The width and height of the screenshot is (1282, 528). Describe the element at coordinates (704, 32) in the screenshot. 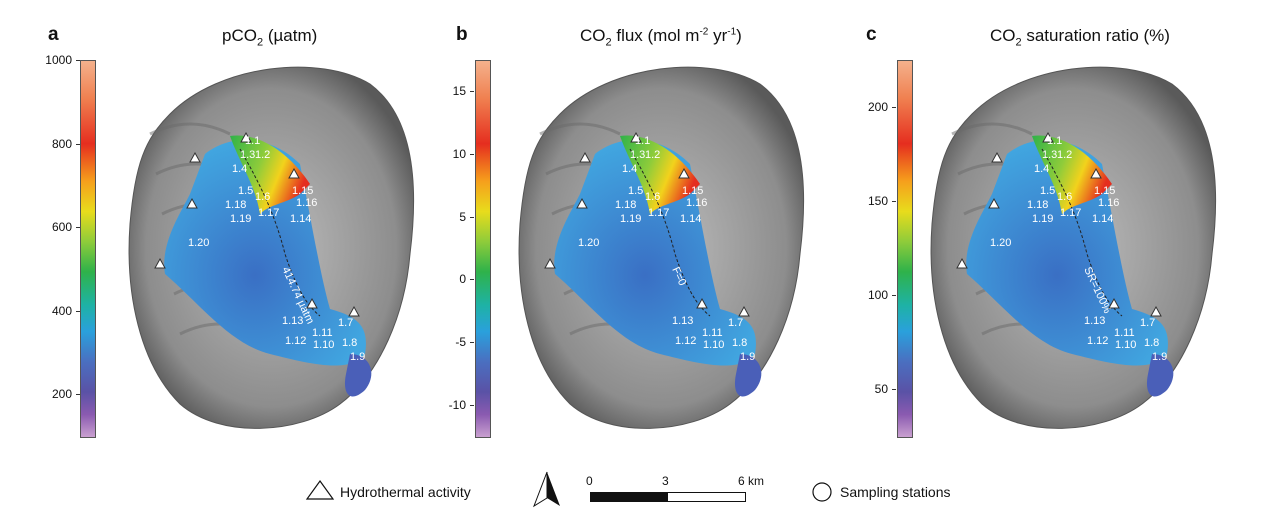

I see `title-superscript: -2` at that location.